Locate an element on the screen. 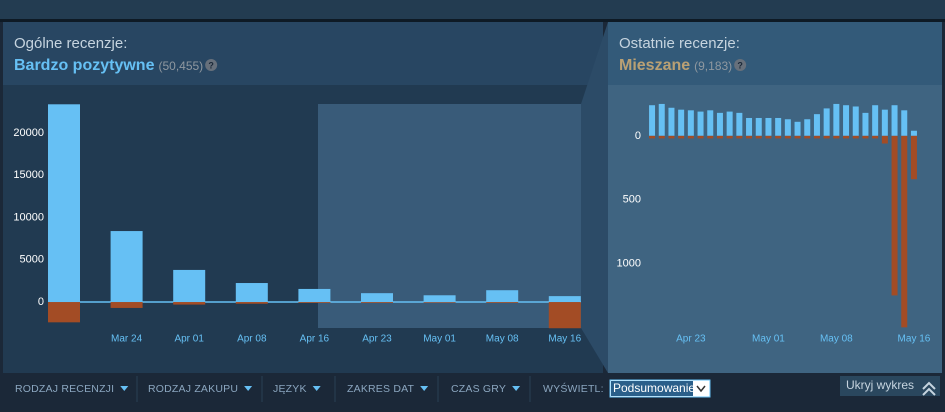 This screenshot has width=945, height=412. recent-header-bg is located at coordinates (775, 53).